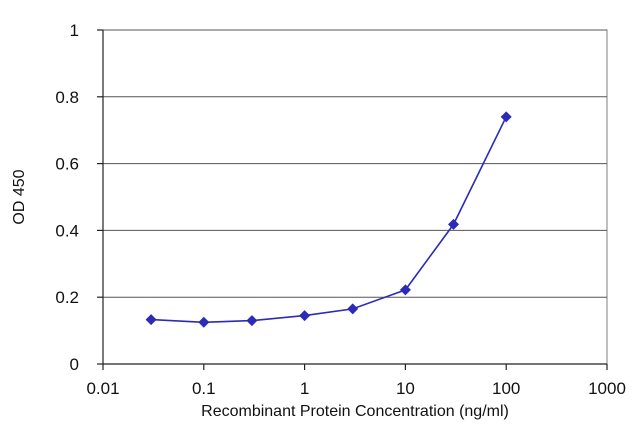  Describe the element at coordinates (607, 388) in the screenshot. I see `x-tick-label: 1000` at that location.